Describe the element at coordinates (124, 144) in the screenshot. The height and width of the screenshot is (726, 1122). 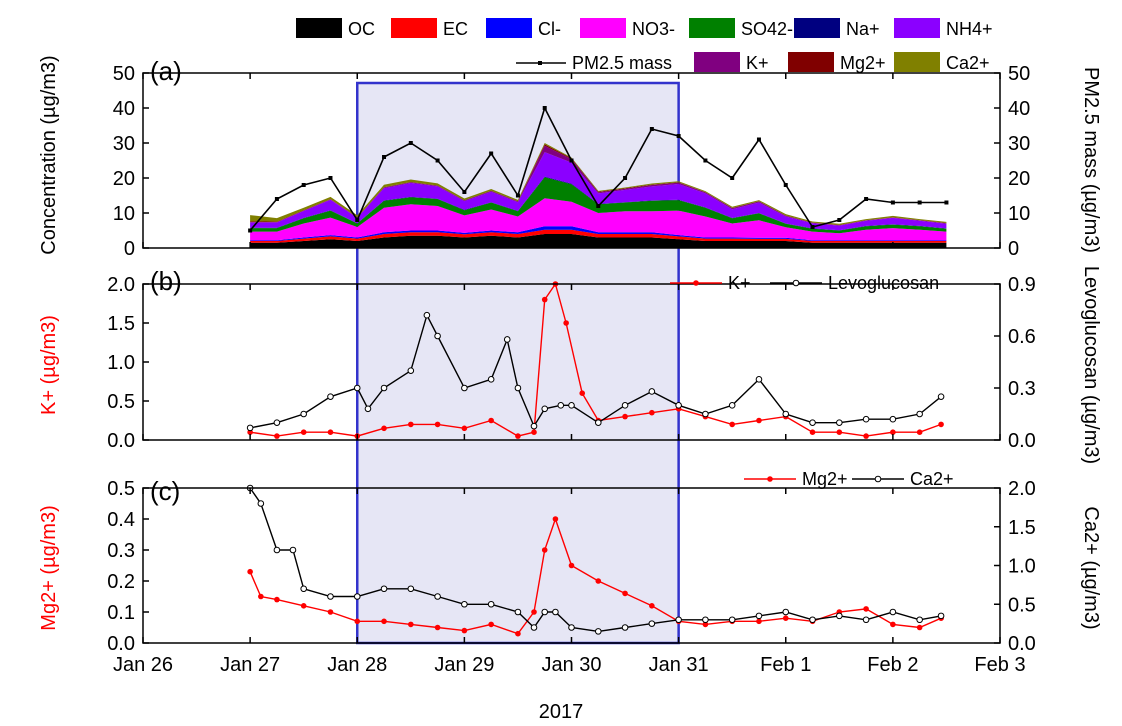
I see `ytick-label-left: 30` at that location.